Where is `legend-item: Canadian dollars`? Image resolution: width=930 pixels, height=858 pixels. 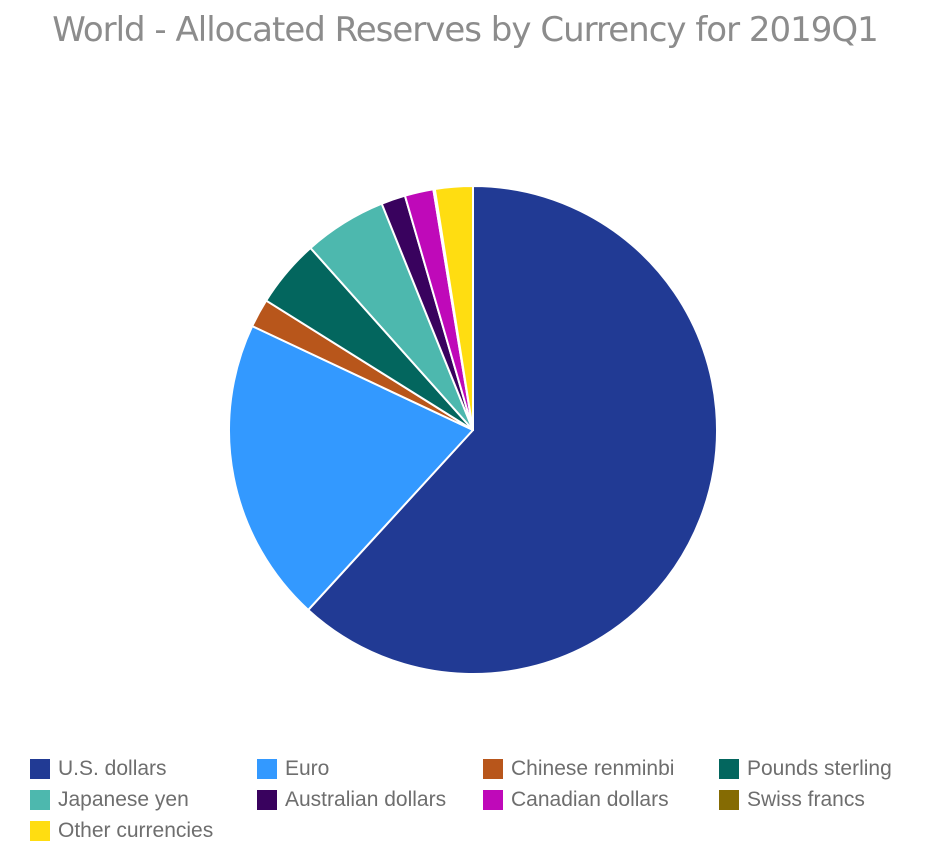 legend-item: Canadian dollars is located at coordinates (576, 800).